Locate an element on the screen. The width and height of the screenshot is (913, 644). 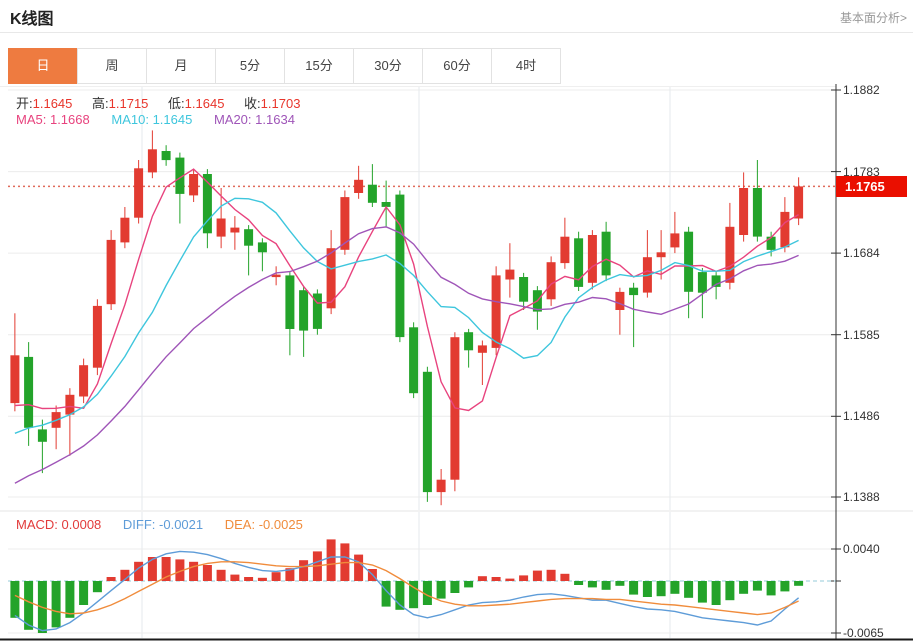
interval-tab-bar: 日 周 月 5分 15分 30分 60分 4时 is located at coordinates (284, 66).